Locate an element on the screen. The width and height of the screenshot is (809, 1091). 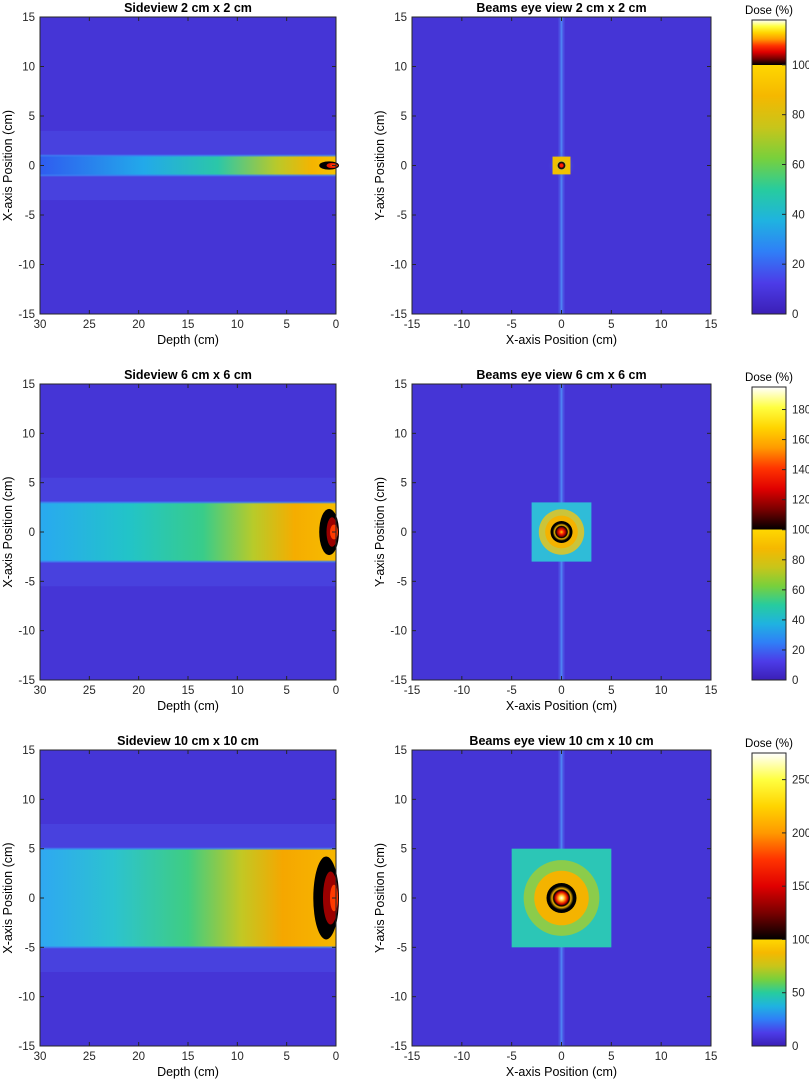
panel-beam-1-ytick-3: 0 is located at coordinates (404, 533).